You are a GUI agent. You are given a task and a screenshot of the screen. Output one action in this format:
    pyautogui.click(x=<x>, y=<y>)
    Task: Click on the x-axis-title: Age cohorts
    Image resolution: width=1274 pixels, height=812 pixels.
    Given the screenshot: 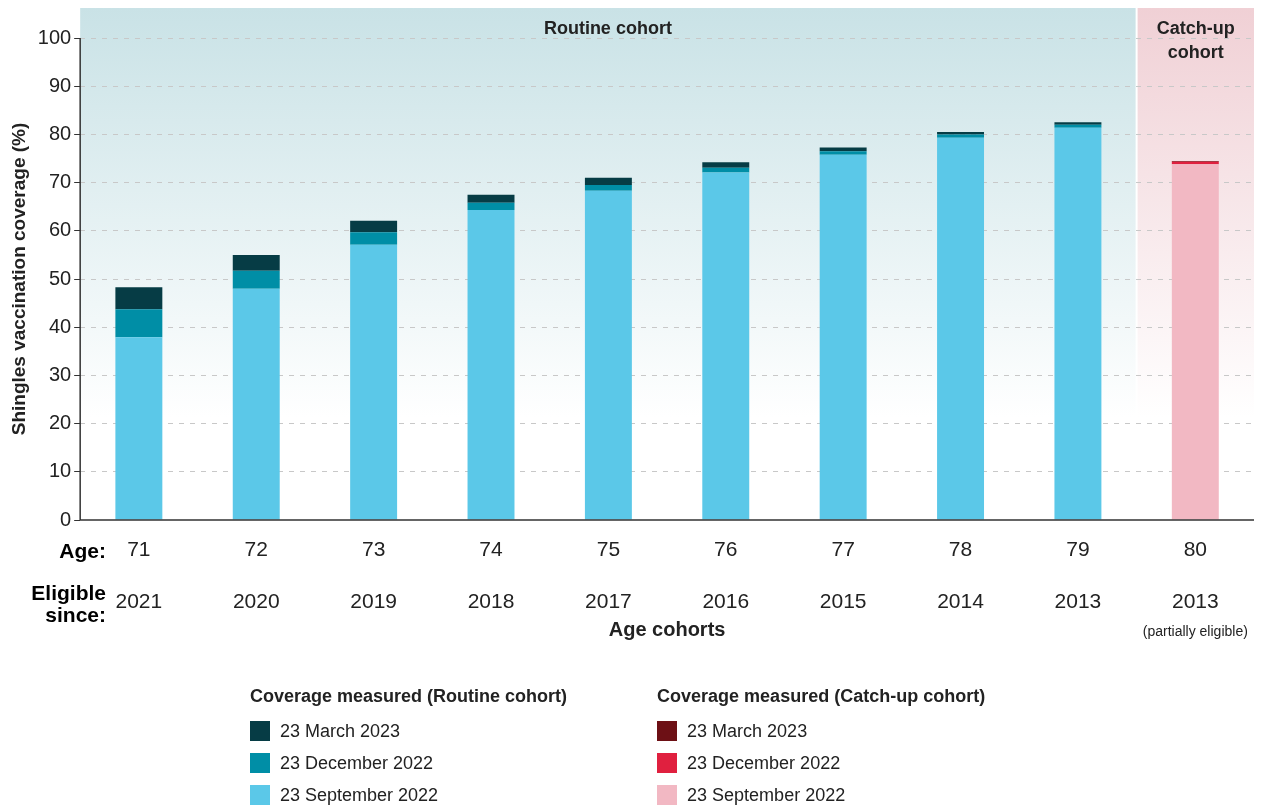 What is the action you would take?
    pyautogui.click(x=667, y=628)
    